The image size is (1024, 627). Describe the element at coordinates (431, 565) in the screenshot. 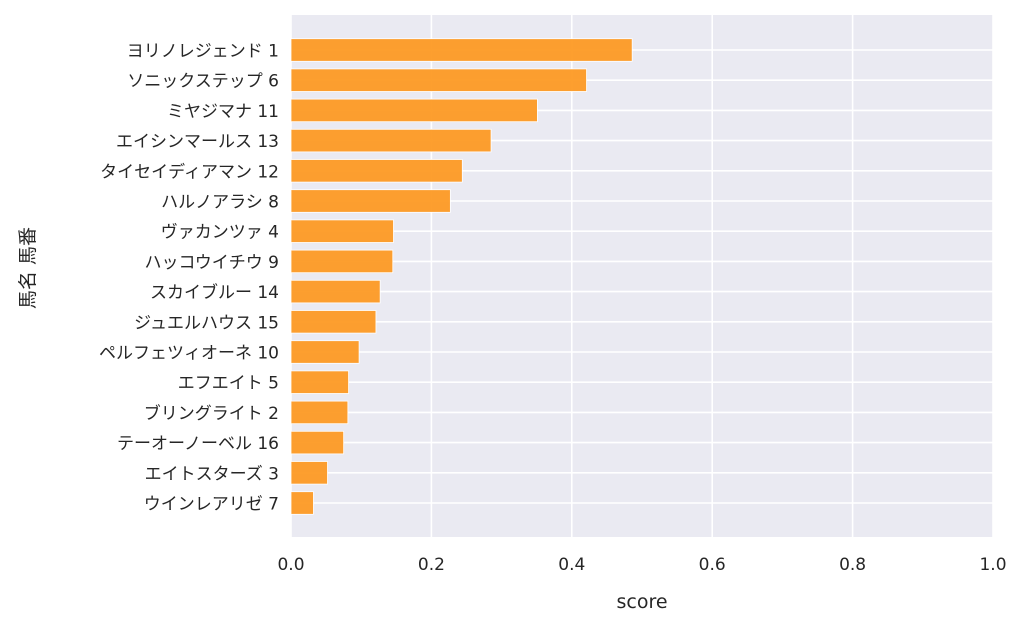

I see `x-tick-label: 0.2` at that location.